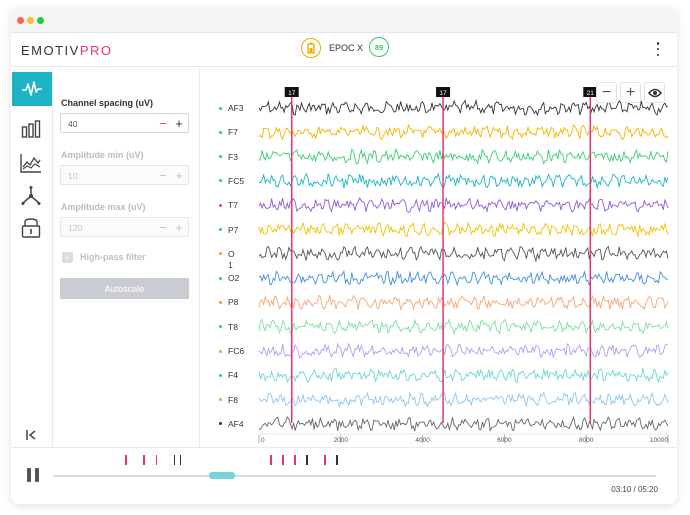  Describe the element at coordinates (32, 257) in the screenshot. I see `sidebar` at that location.